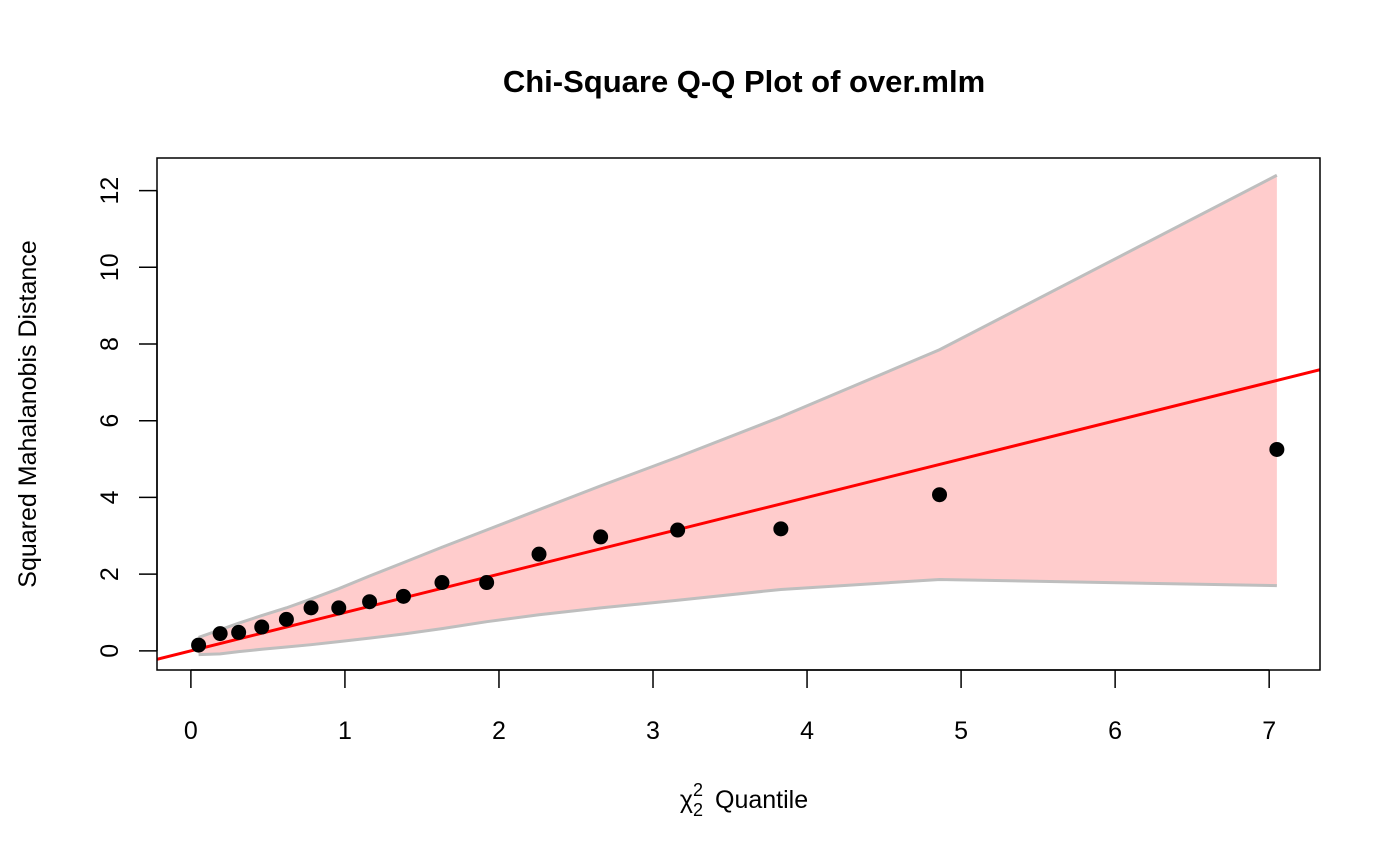 This screenshot has height=866, width=1400. I want to click on x-axis-label-superscript: 2, so click(698, 790).